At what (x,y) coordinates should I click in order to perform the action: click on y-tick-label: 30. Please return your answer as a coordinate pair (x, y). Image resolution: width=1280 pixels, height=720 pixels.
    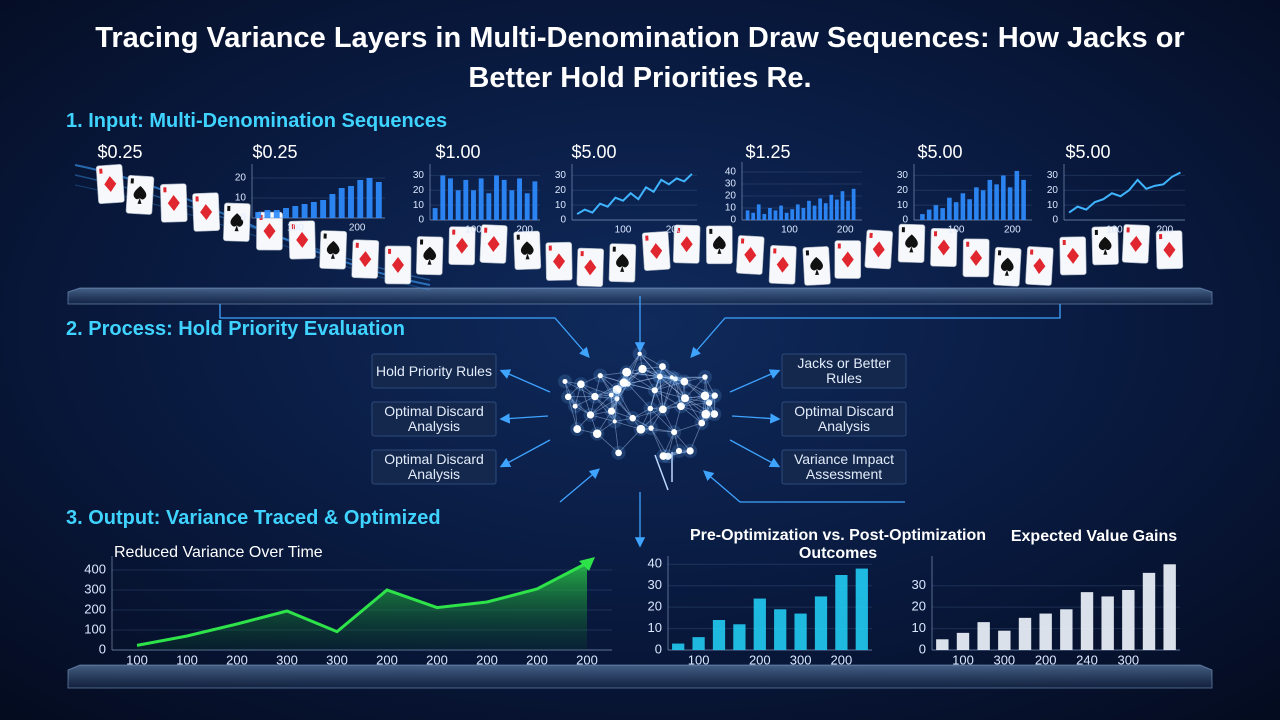
    Looking at the image, I should click on (1053, 175).